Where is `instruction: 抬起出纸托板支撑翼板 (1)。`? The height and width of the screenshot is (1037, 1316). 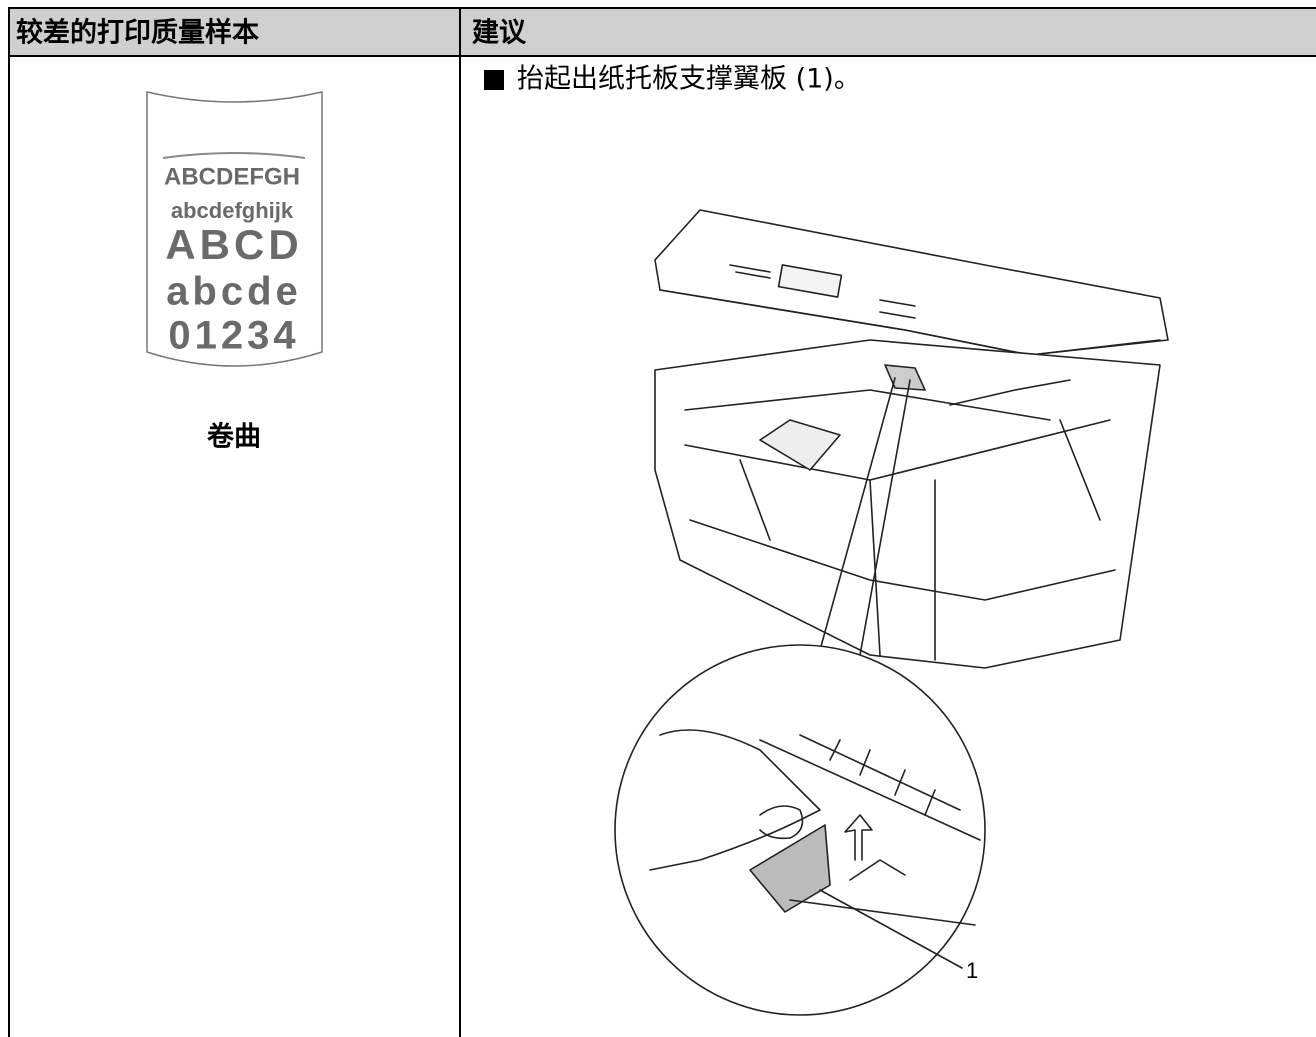
instruction: 抬起出纸托板支撑翼板 (1)。 is located at coordinates (689, 79).